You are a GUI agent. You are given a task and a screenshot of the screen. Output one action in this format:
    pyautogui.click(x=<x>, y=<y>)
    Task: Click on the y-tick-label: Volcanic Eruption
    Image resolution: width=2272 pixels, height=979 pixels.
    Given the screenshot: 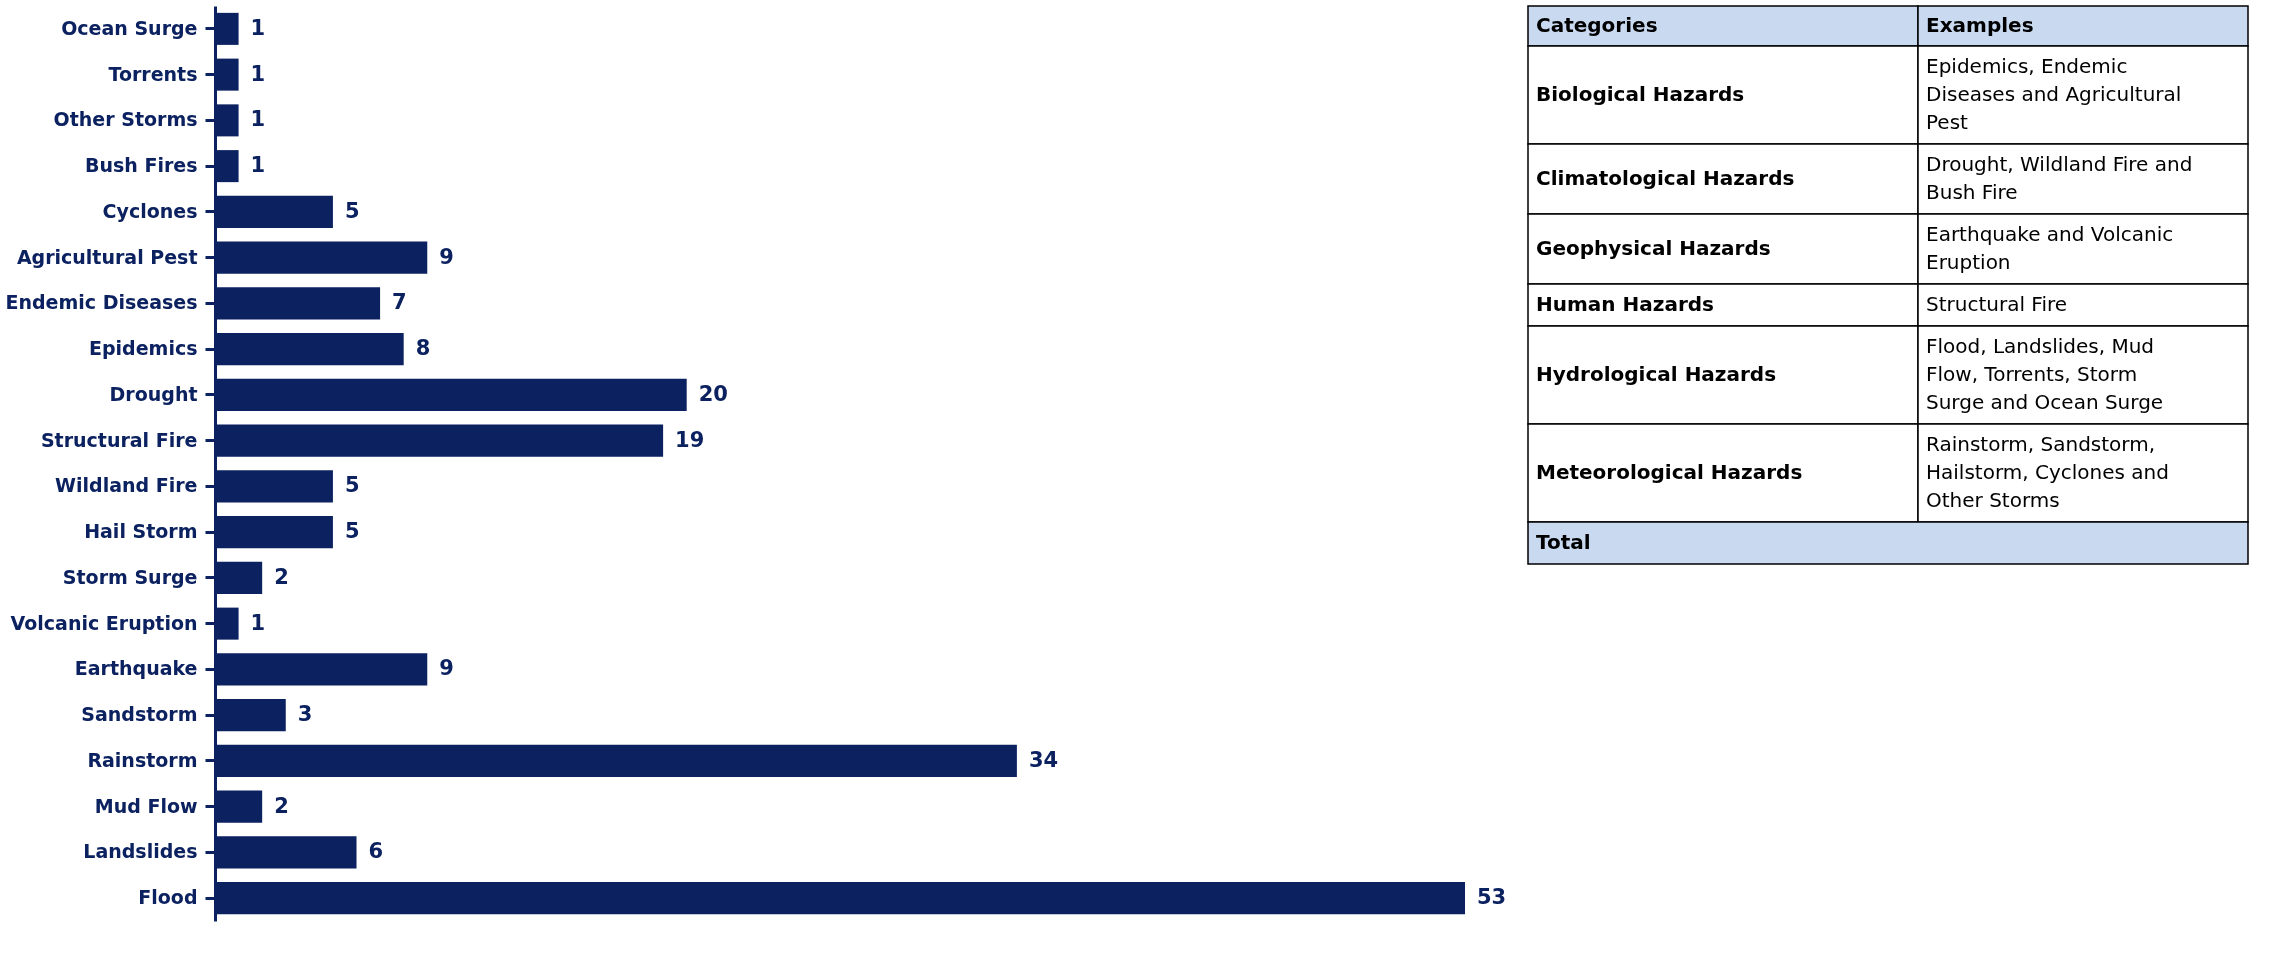 What is the action you would take?
    pyautogui.click(x=104, y=622)
    